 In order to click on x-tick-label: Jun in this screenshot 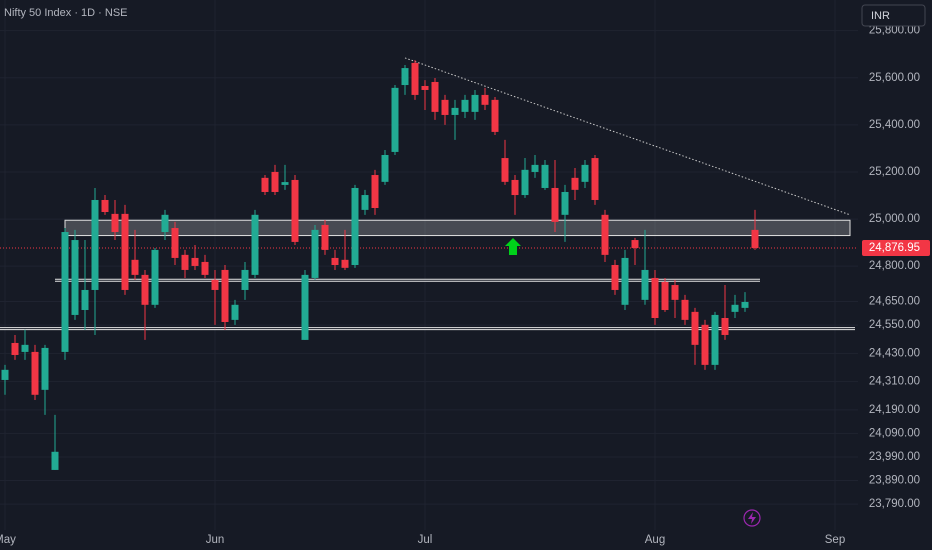, I will do `click(215, 540)`.